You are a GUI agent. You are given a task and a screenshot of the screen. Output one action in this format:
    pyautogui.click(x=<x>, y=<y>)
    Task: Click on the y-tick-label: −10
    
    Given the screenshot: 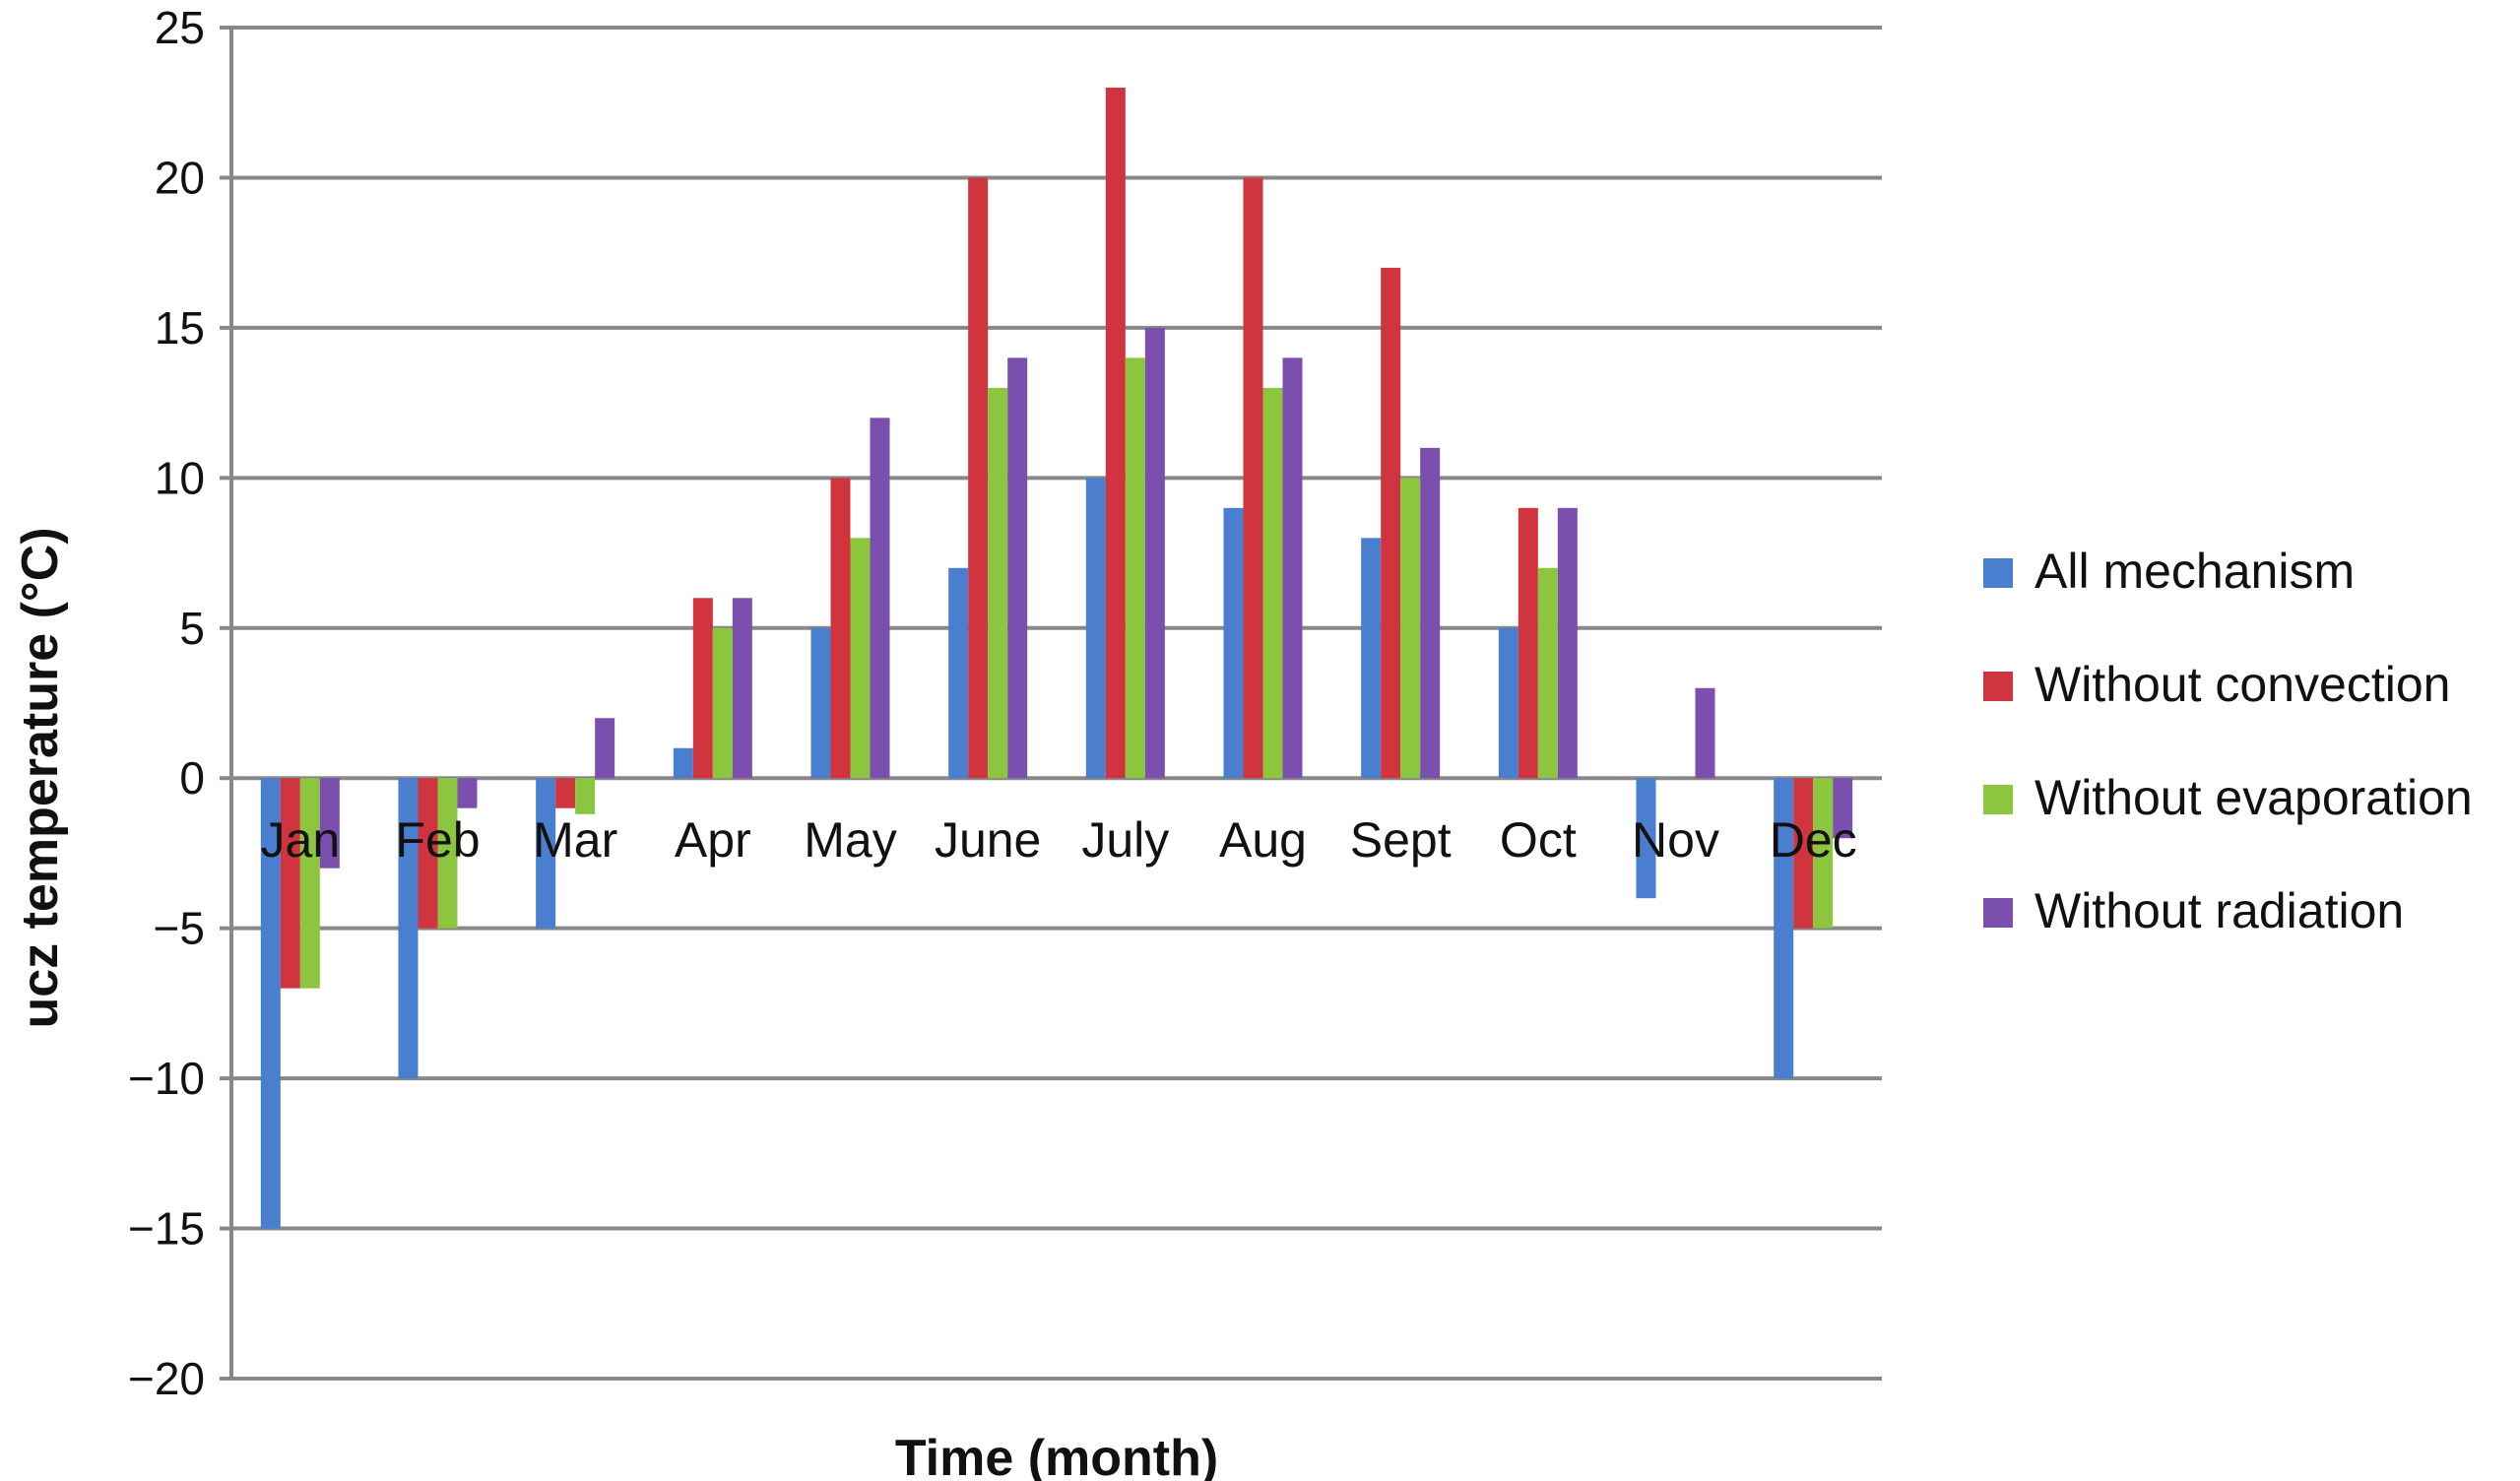 What is the action you would take?
    pyautogui.click(x=166, y=1078)
    